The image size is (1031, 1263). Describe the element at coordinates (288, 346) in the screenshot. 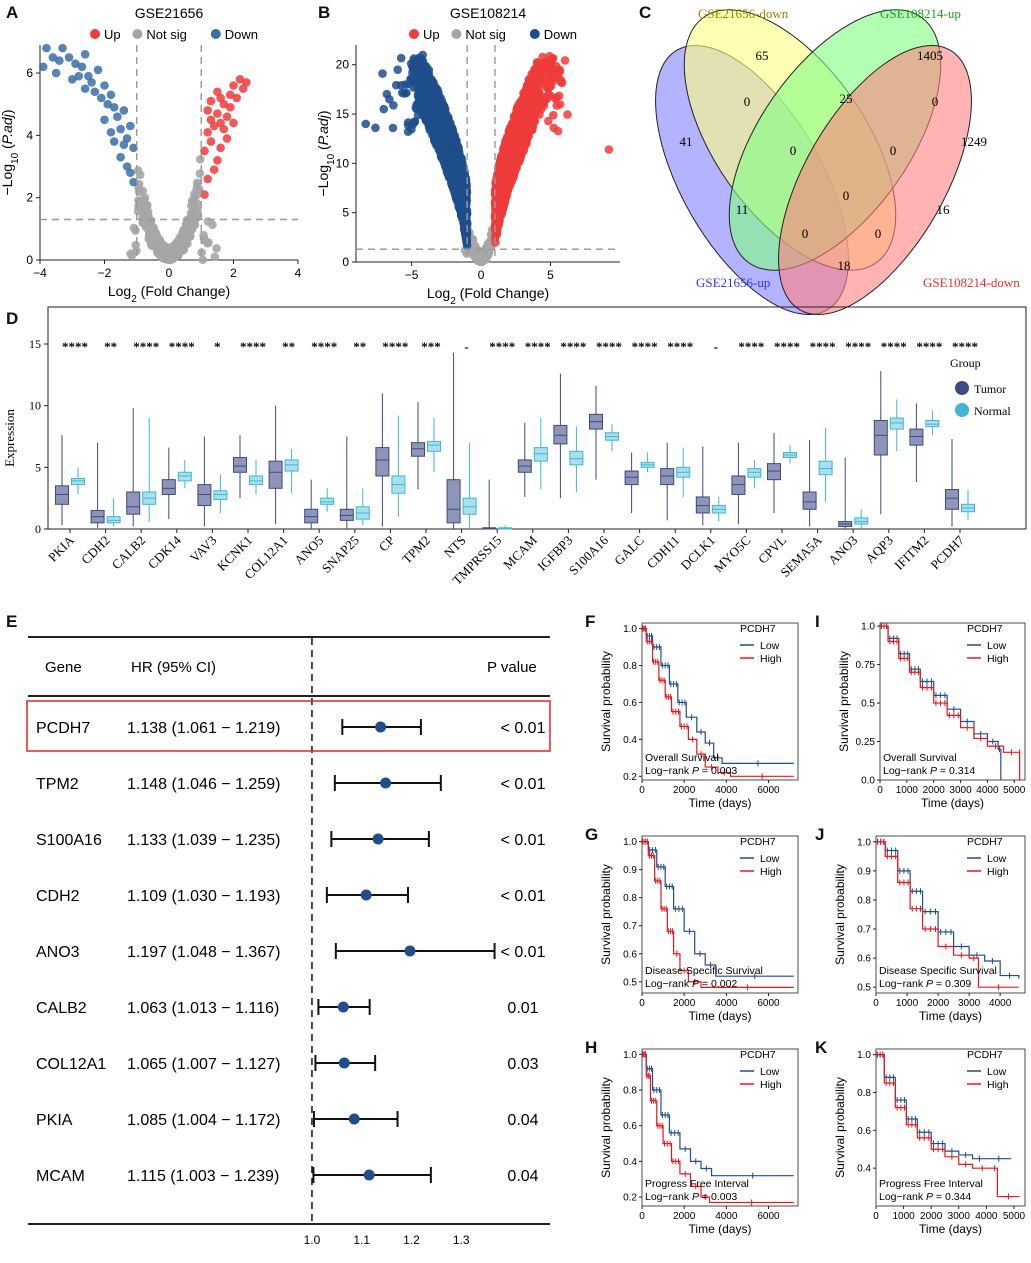

I see `significance-label: **` at that location.